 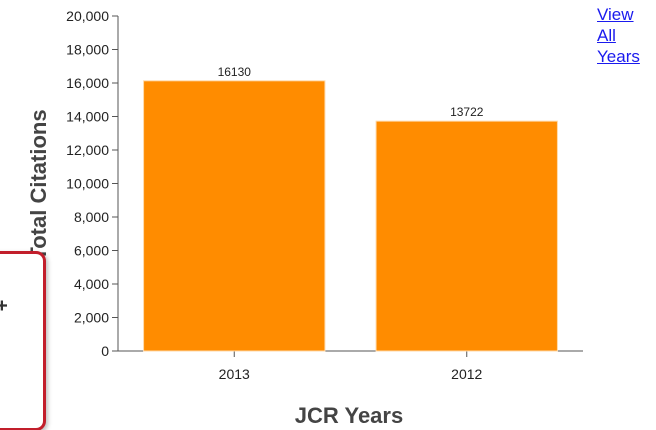 I want to click on y-tick-label: 20,000, so click(x=87, y=16).